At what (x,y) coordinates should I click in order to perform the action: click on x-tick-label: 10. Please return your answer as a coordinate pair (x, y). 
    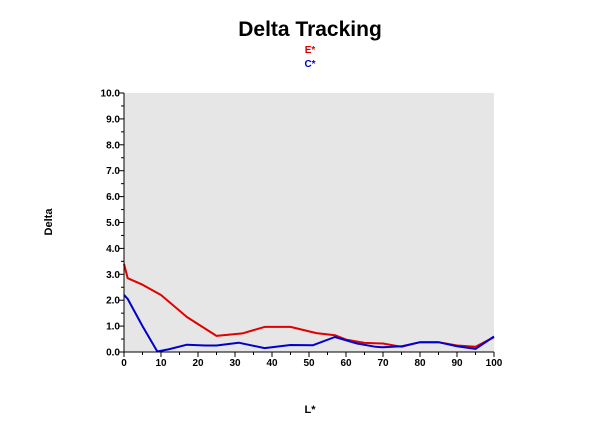
    Looking at the image, I should click on (161, 363).